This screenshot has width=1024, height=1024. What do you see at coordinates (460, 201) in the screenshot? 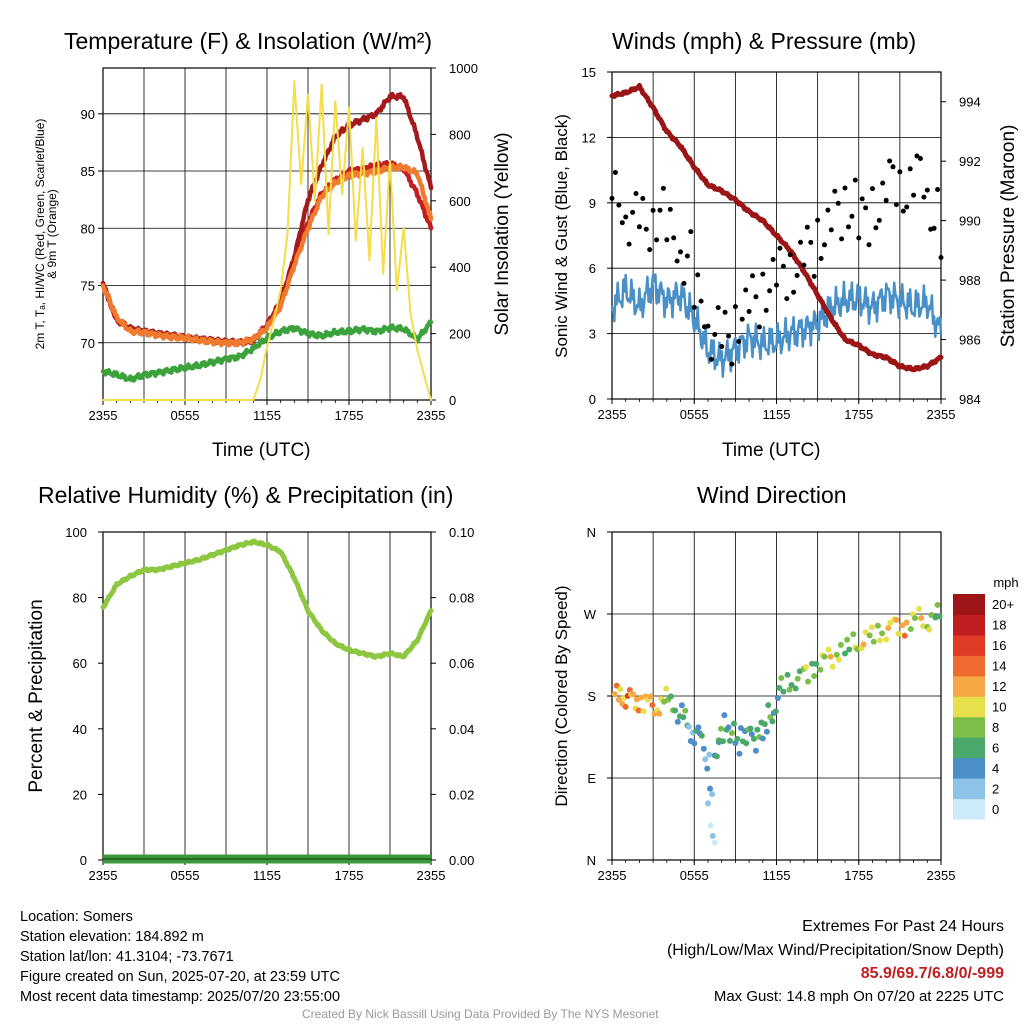
I see `temp-y2tick-label: 600` at bounding box center [460, 201].